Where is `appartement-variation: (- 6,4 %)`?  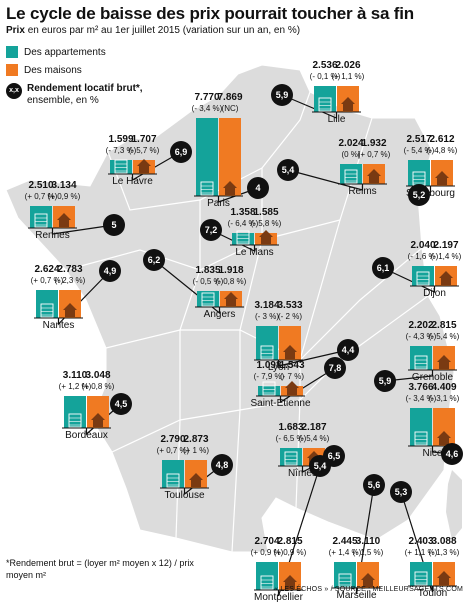 appartement-variation: (- 6,4 %) is located at coordinates (243, 223).